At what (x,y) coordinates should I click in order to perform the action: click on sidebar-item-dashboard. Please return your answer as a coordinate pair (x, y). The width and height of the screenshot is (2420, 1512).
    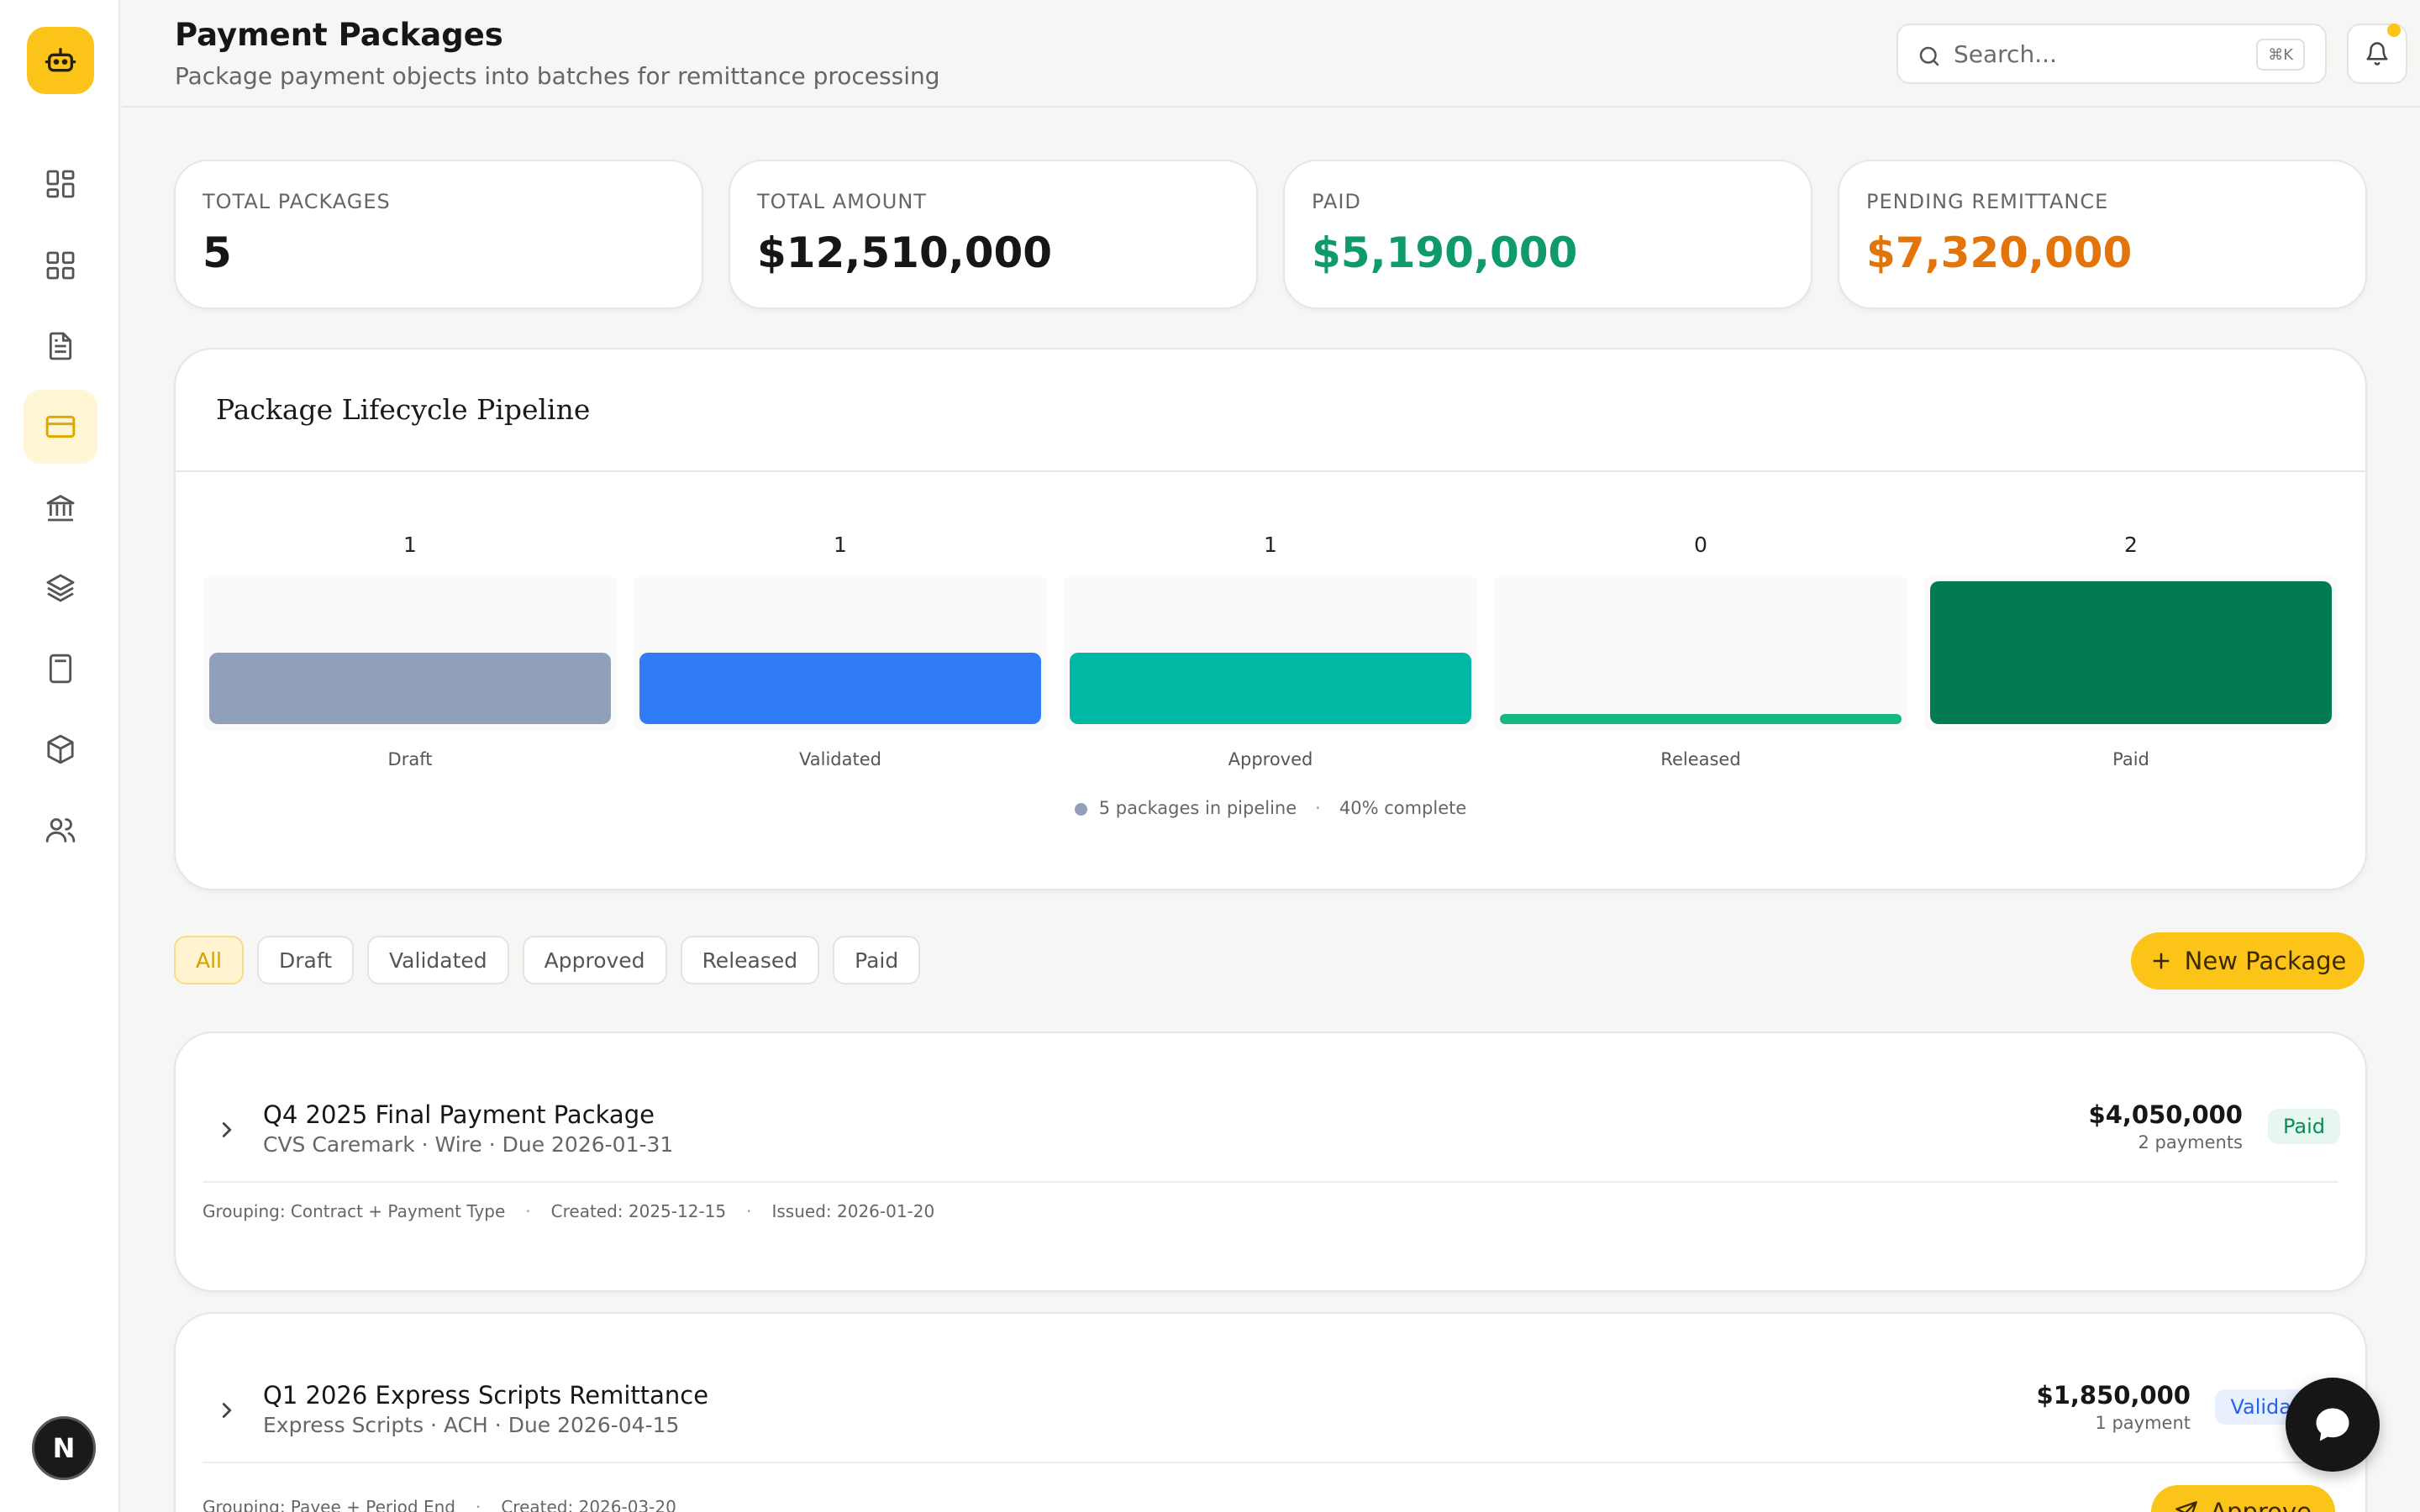
    Looking at the image, I should click on (60, 184).